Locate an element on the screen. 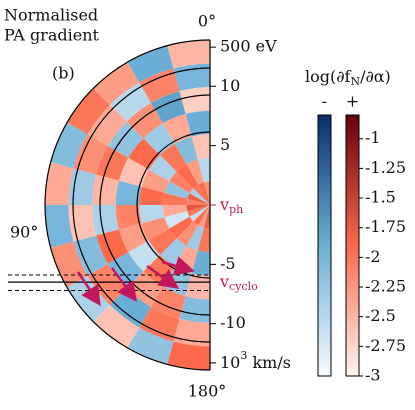  colorbar-title-sub: N is located at coordinates (355, 81).